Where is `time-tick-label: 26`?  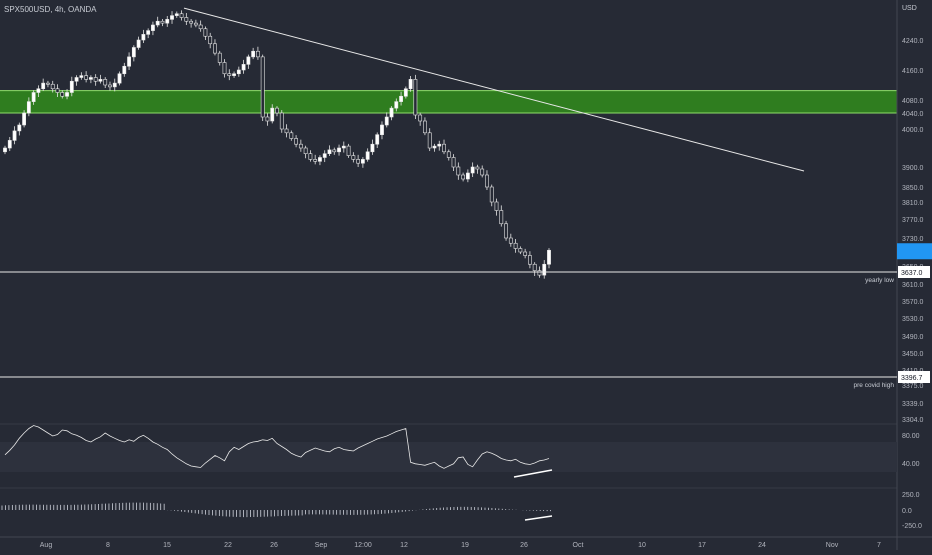
time-tick-label: 26 is located at coordinates (524, 545).